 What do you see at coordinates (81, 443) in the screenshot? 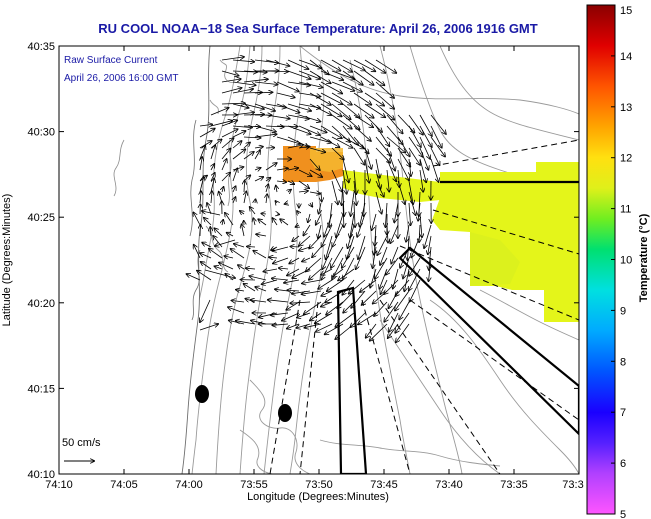
I see `scale-label: 50 cm/s` at bounding box center [81, 443].